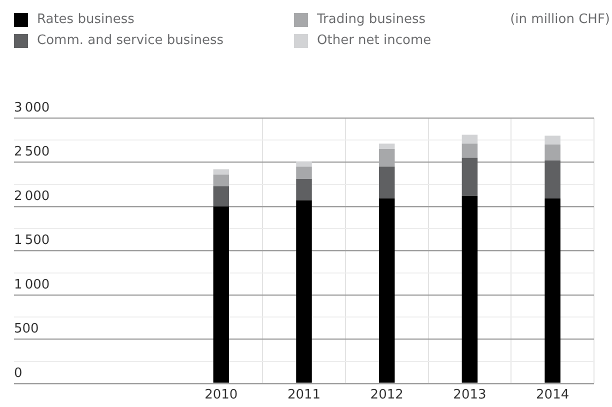 This screenshot has width=612, height=407. Describe the element at coordinates (32, 152) in the screenshot. I see `y-tick-label: 2 500` at that location.